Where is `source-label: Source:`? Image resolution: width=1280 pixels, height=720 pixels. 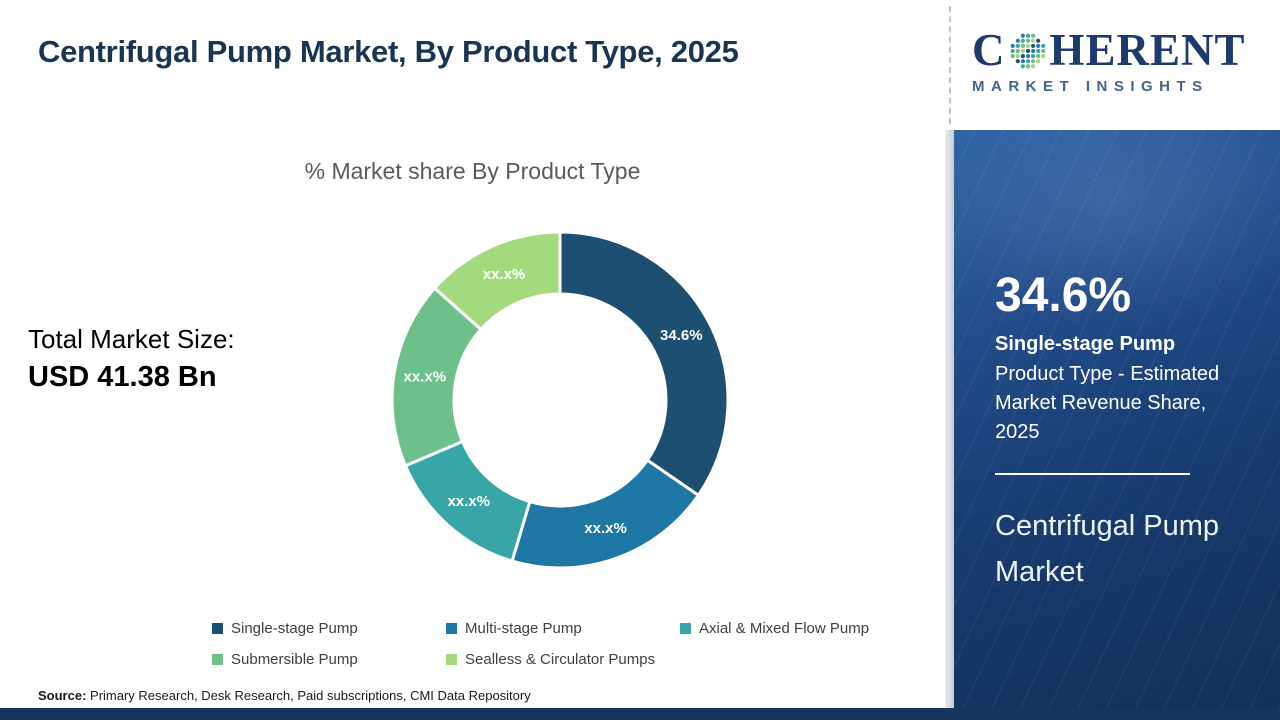 source-label: Source: is located at coordinates (62, 695).